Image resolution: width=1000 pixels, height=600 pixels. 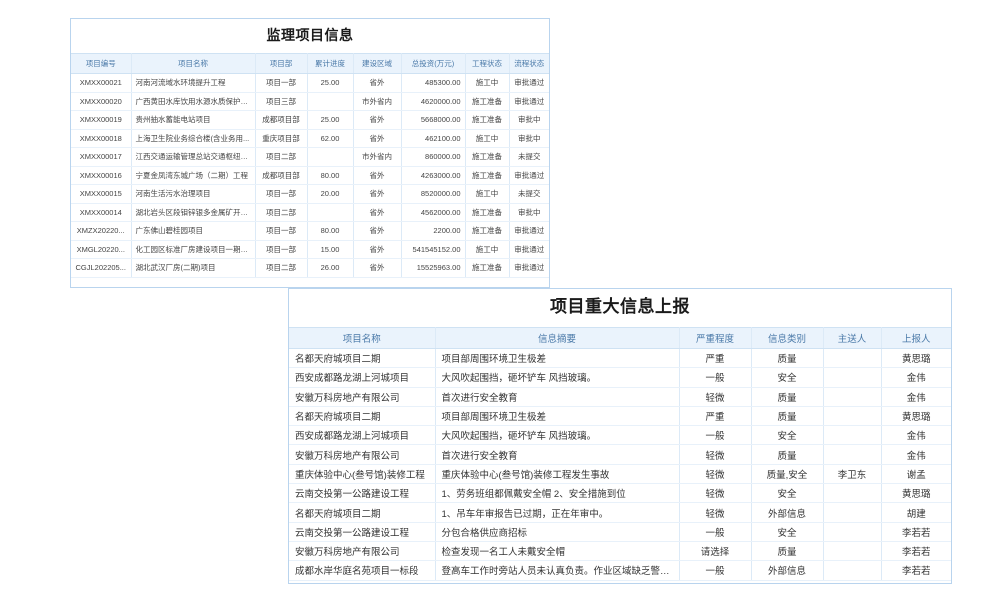 What do you see at coordinates (101, 120) in the screenshot?
I see `cell-project-code: XMXX00019` at bounding box center [101, 120].